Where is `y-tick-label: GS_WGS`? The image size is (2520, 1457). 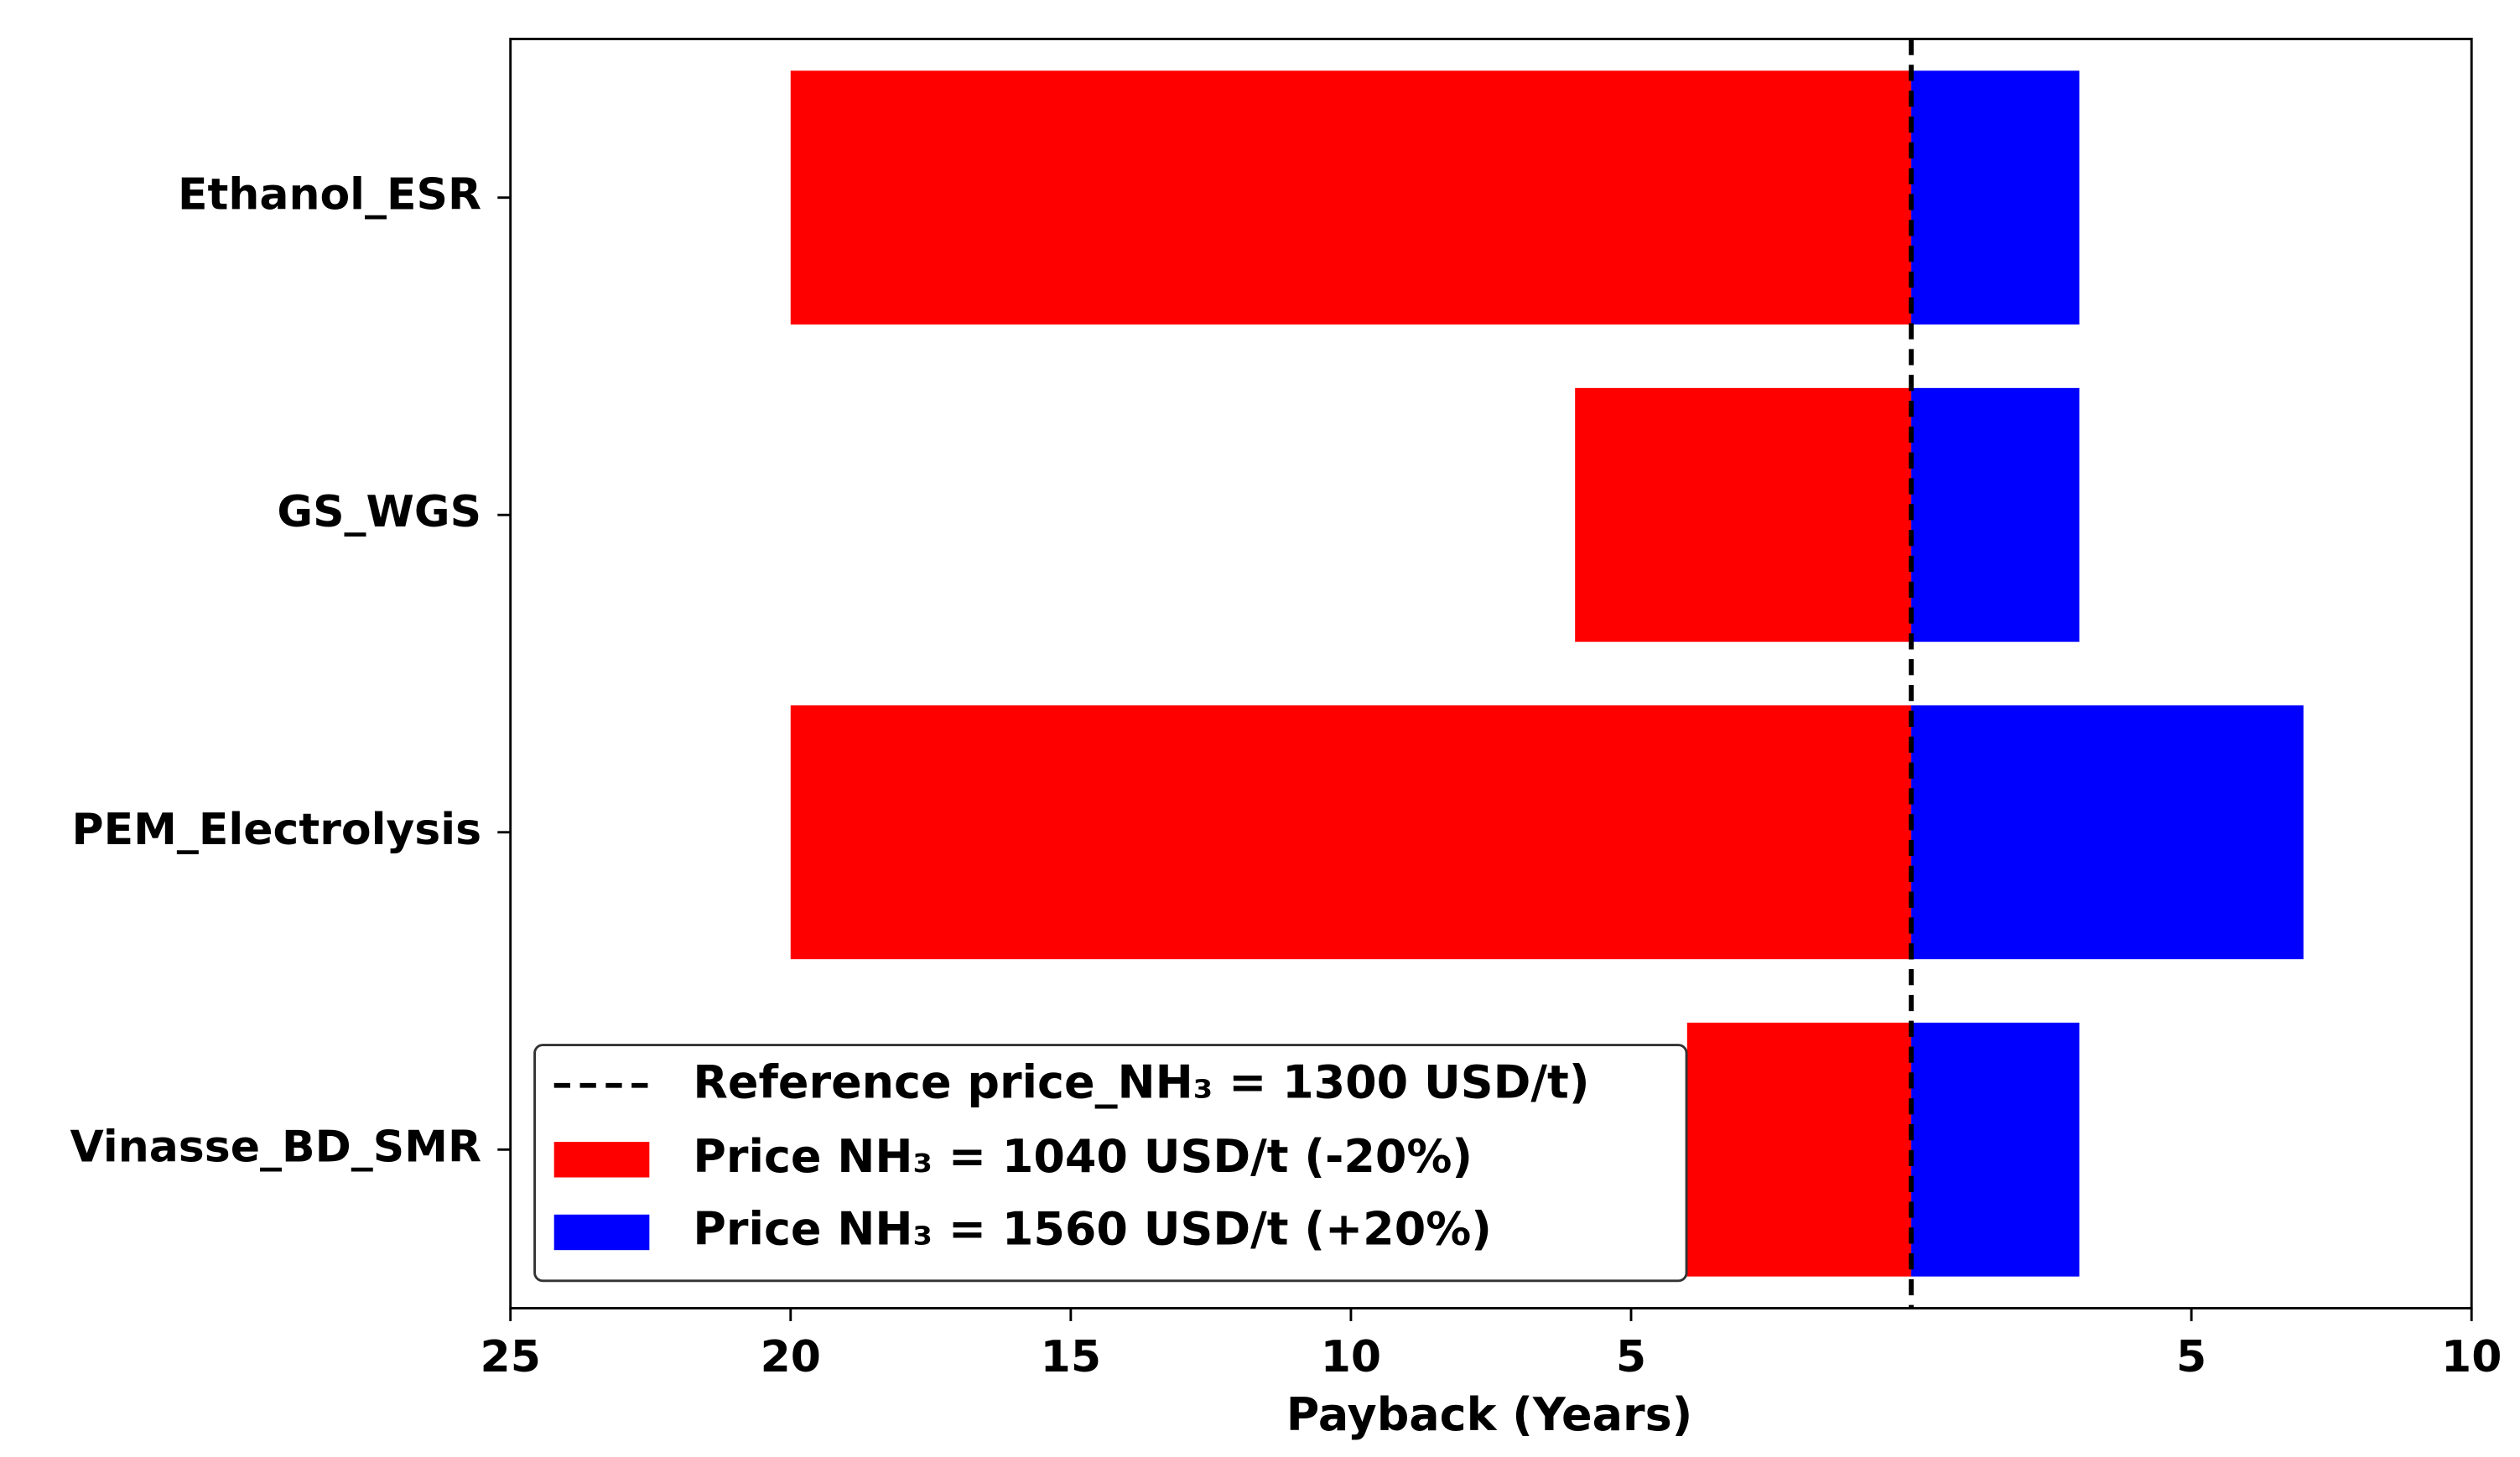 y-tick-label: GS_WGS is located at coordinates (379, 512).